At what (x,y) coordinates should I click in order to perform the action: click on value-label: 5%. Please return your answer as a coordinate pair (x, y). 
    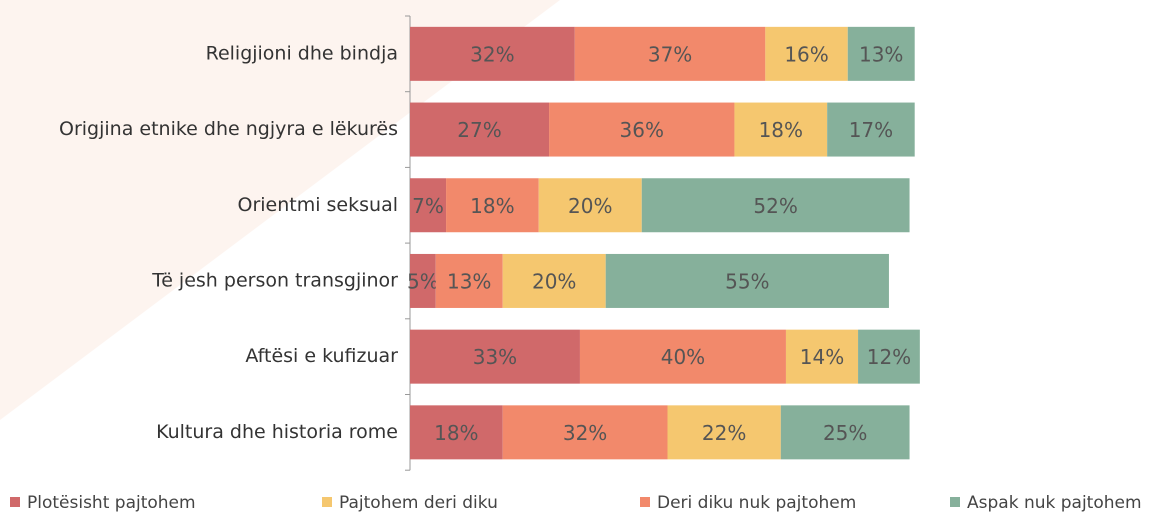
    Looking at the image, I should click on (423, 281).